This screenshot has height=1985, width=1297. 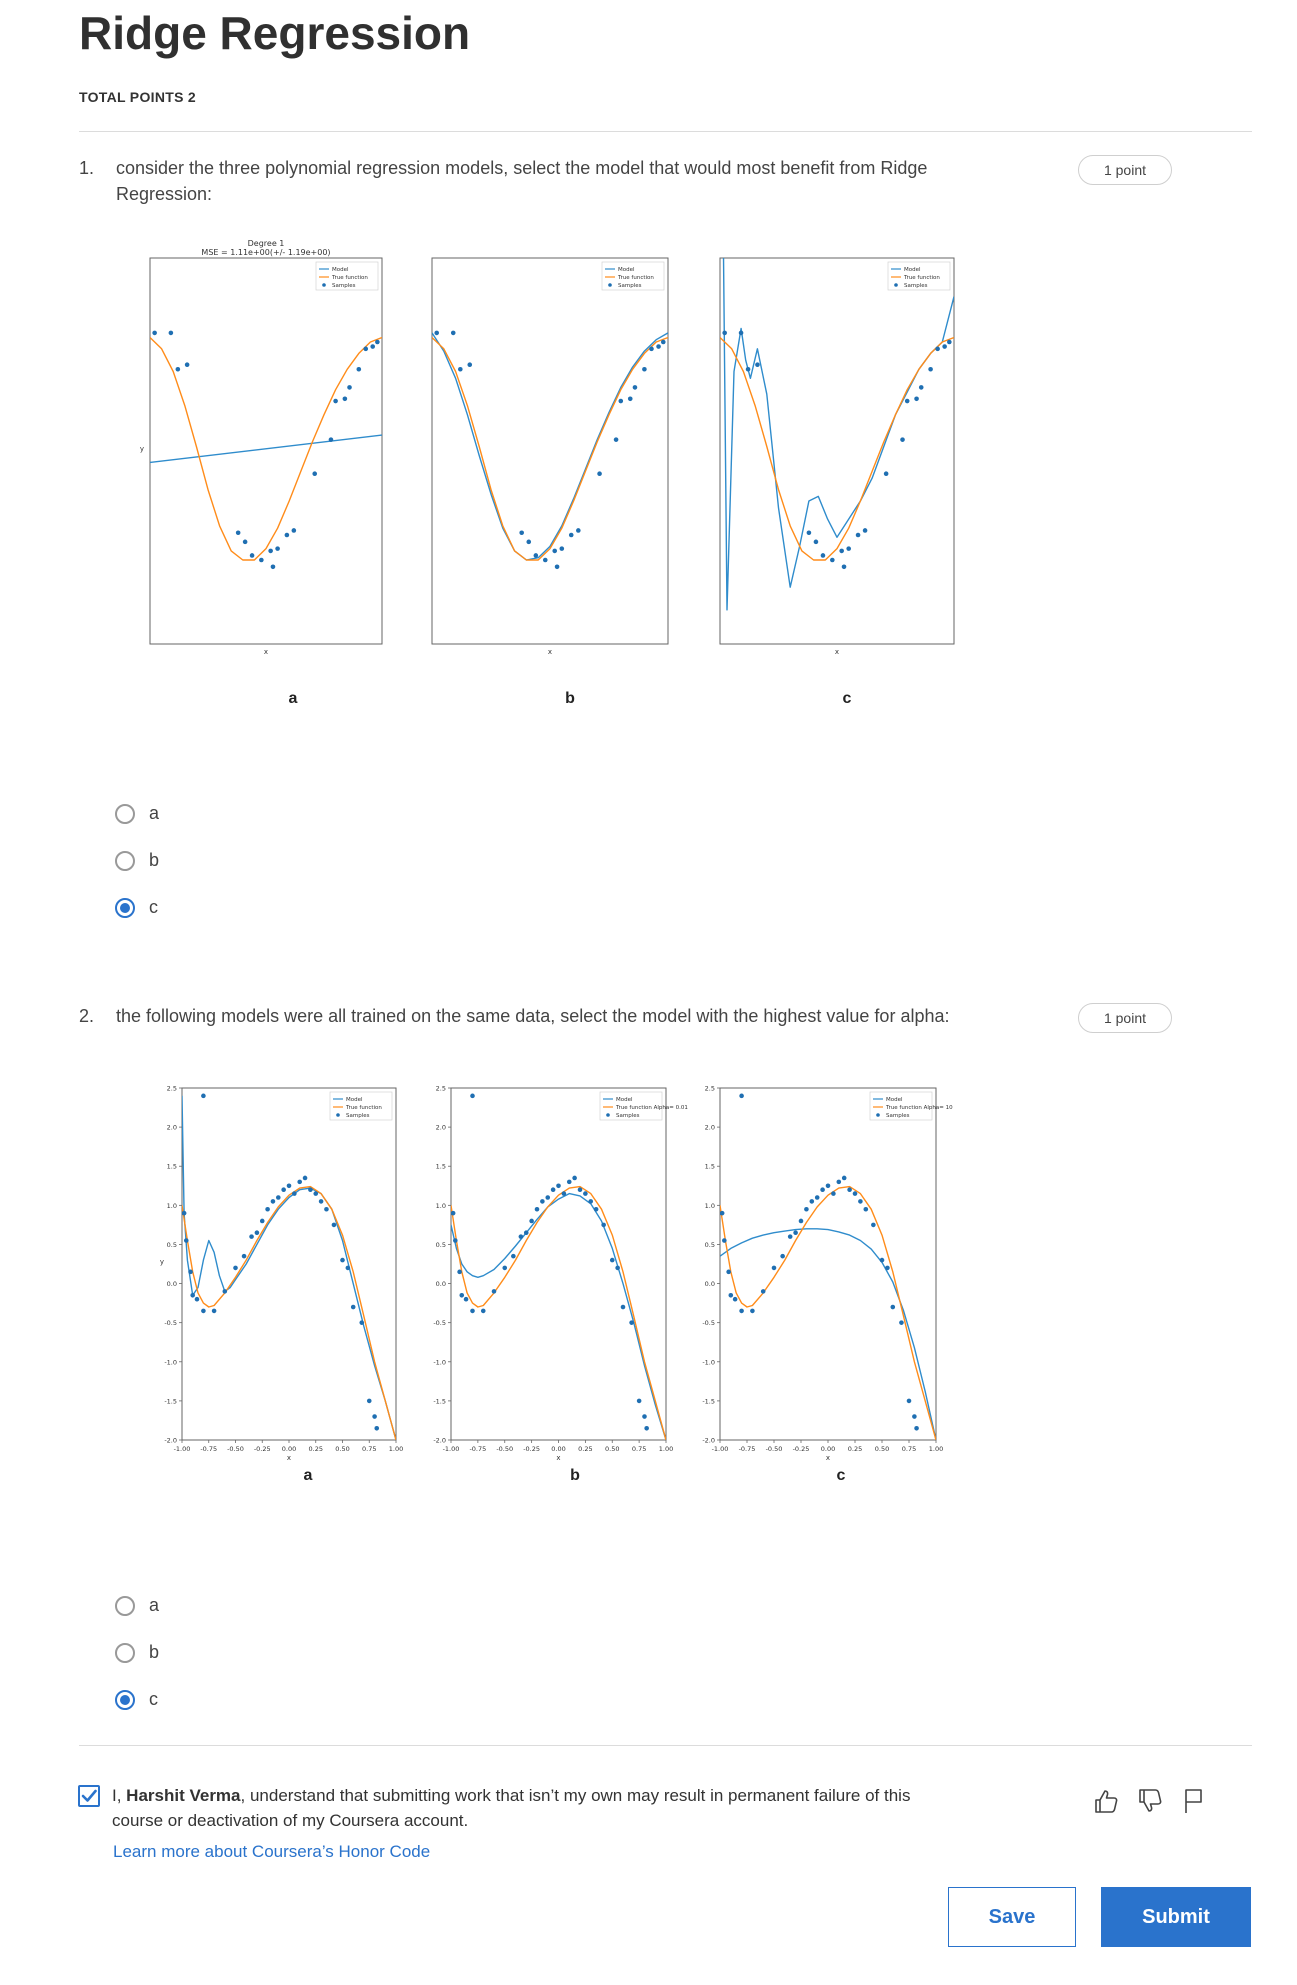 I want to click on y-tick-label: -2.0, so click(x=439, y=1441).